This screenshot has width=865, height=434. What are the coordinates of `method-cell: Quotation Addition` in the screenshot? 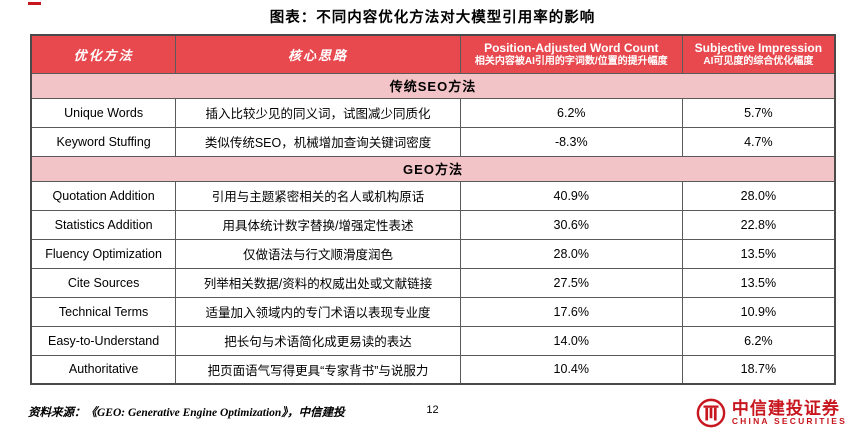 It's located at (103, 195).